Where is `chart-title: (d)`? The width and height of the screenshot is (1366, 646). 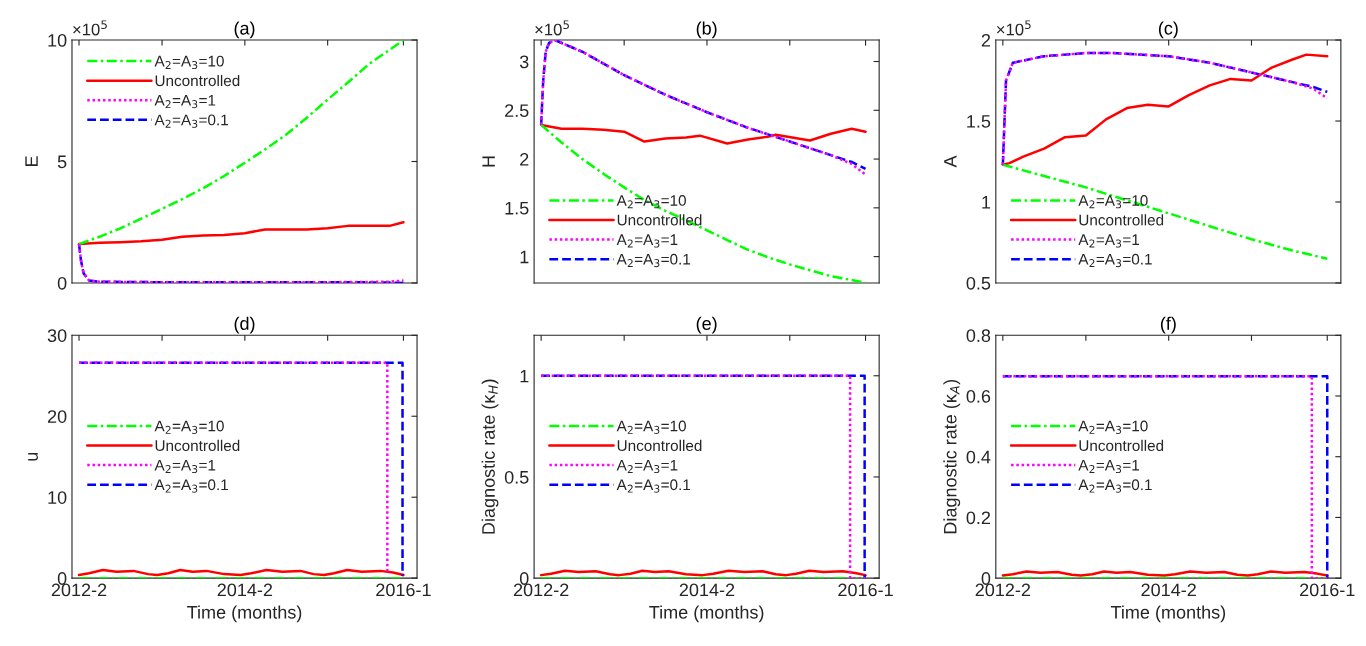
chart-title: (d) is located at coordinates (244, 325).